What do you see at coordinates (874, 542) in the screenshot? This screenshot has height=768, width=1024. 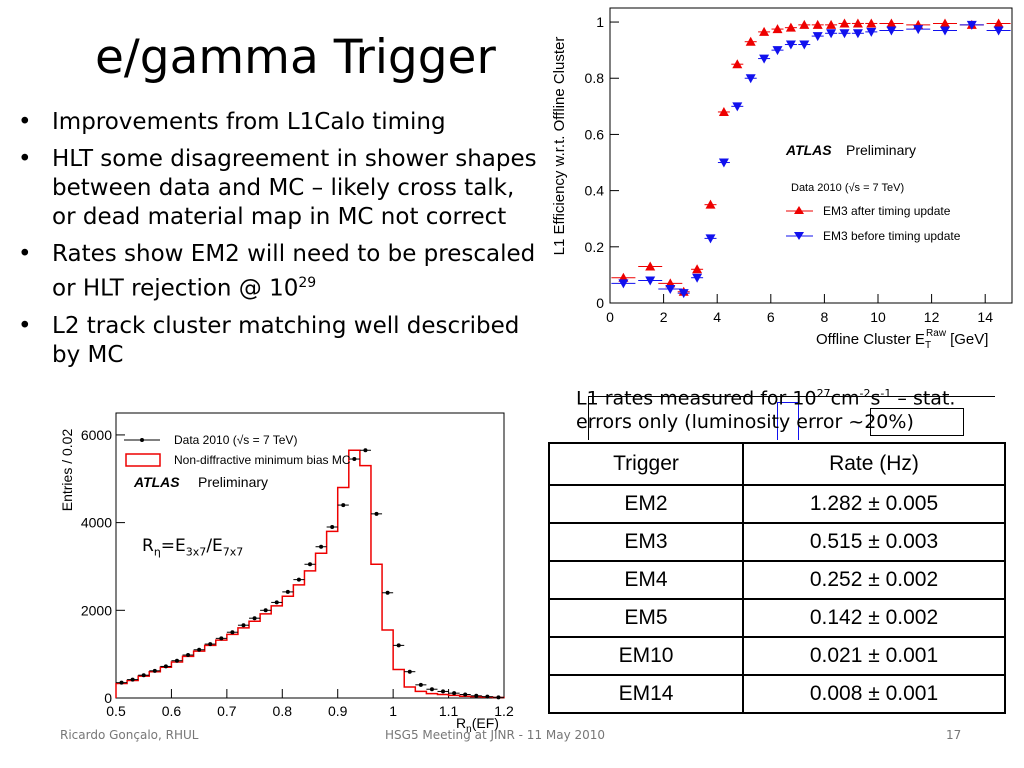 I see `rate-cell: 0.515 ± 0.003` at bounding box center [874, 542].